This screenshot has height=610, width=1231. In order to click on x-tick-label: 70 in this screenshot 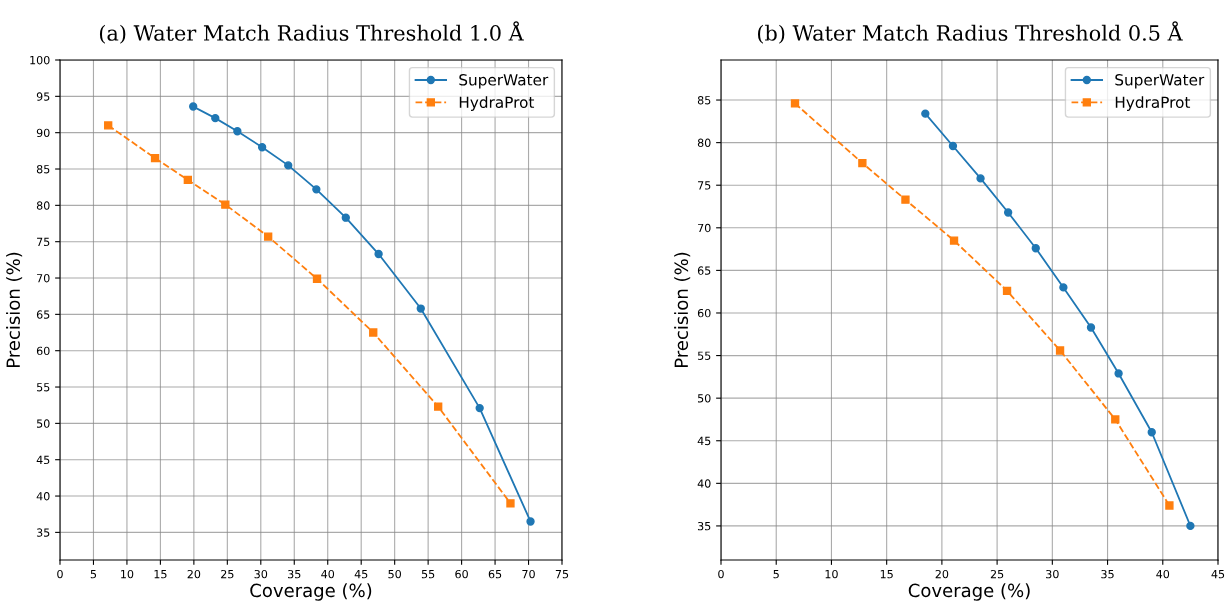, I will do `click(528, 574)`.